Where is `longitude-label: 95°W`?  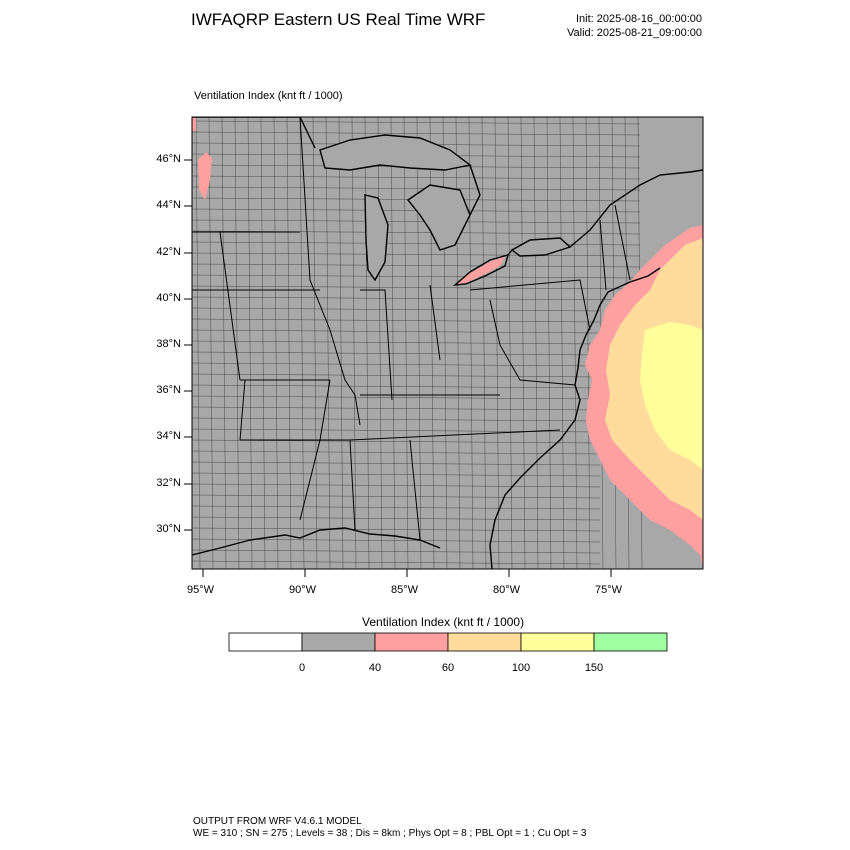
longitude-label: 95°W is located at coordinates (201, 590).